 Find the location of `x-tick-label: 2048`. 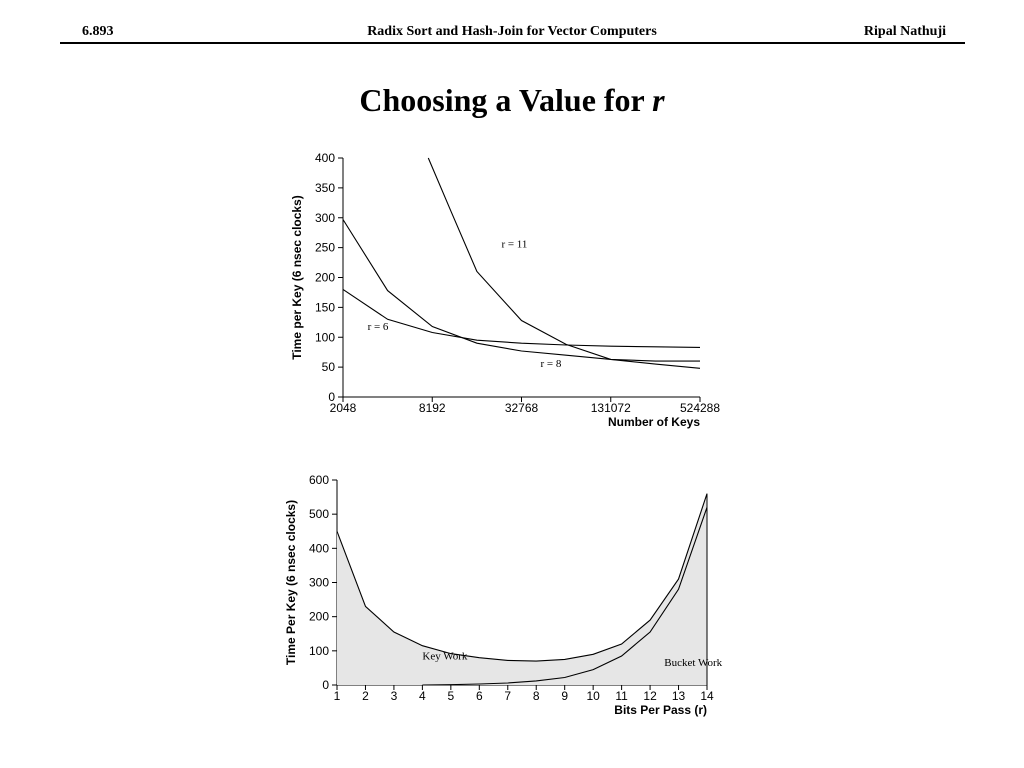

x-tick-label: 2048 is located at coordinates (343, 408).